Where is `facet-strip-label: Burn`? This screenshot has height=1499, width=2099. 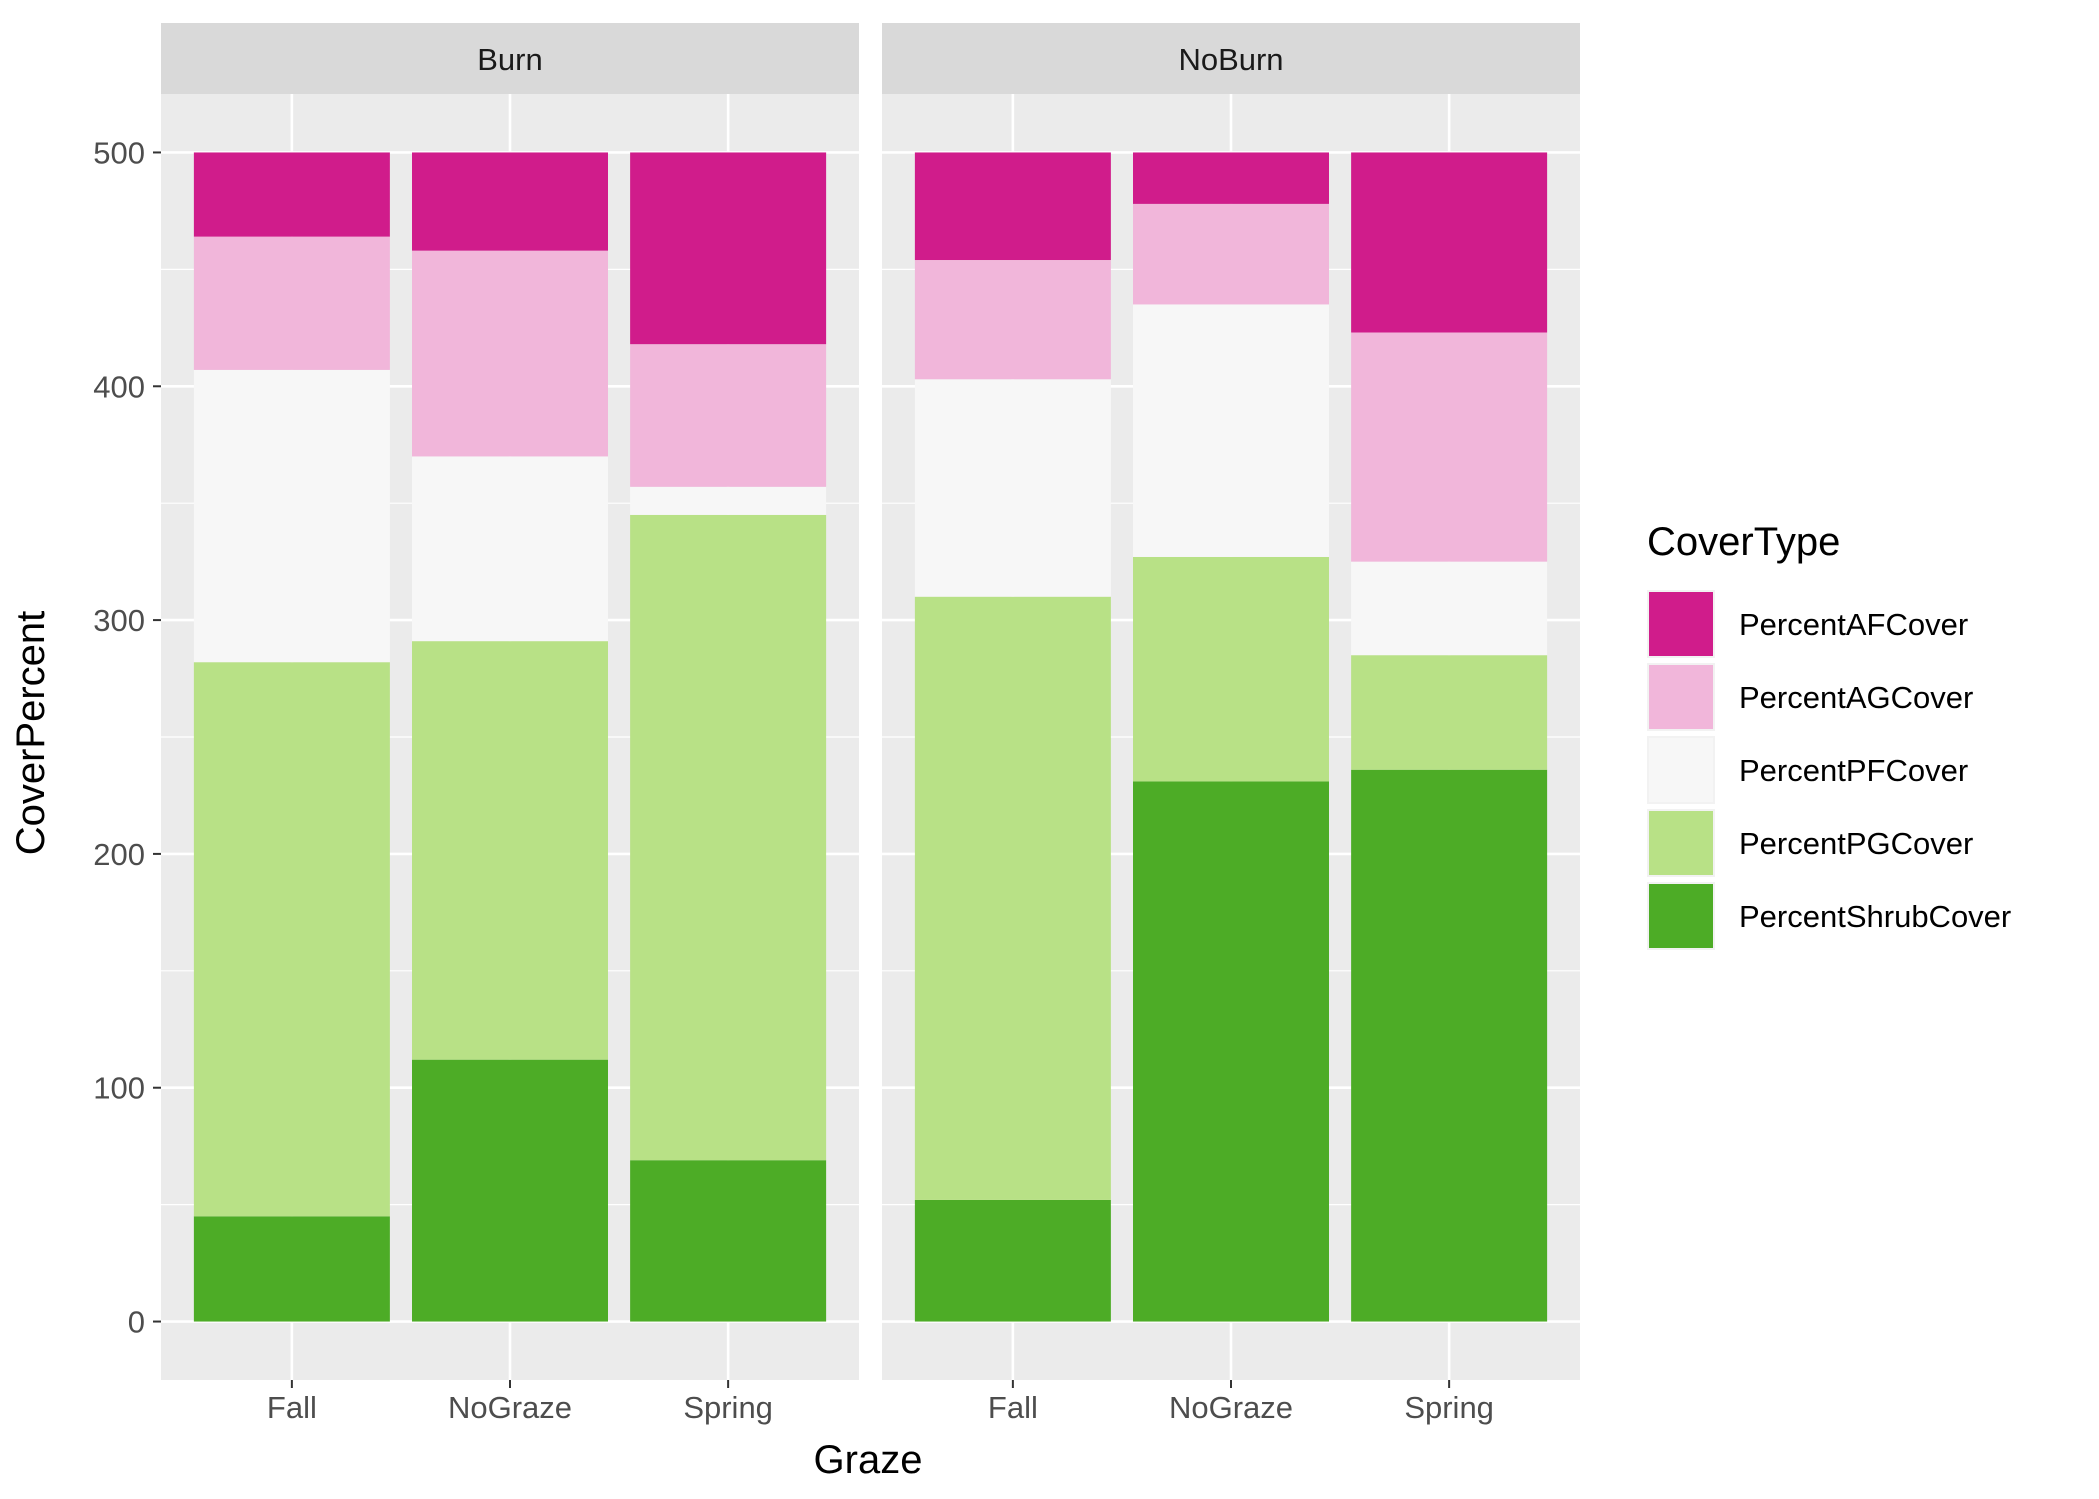
facet-strip-label: Burn is located at coordinates (509, 59).